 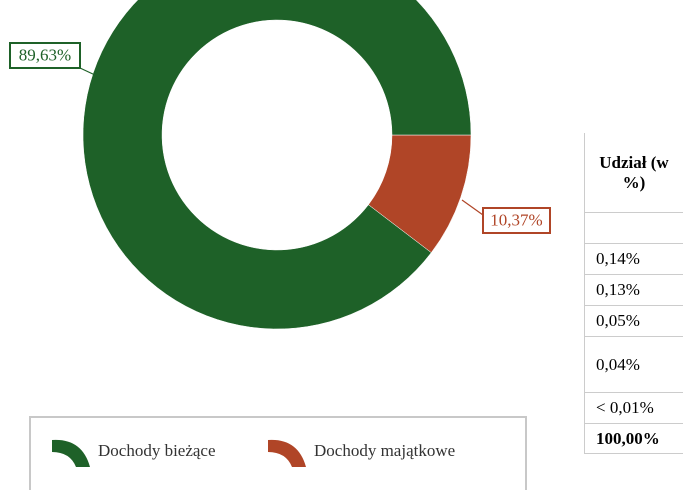 I want to click on legend-box, so click(x=278, y=453).